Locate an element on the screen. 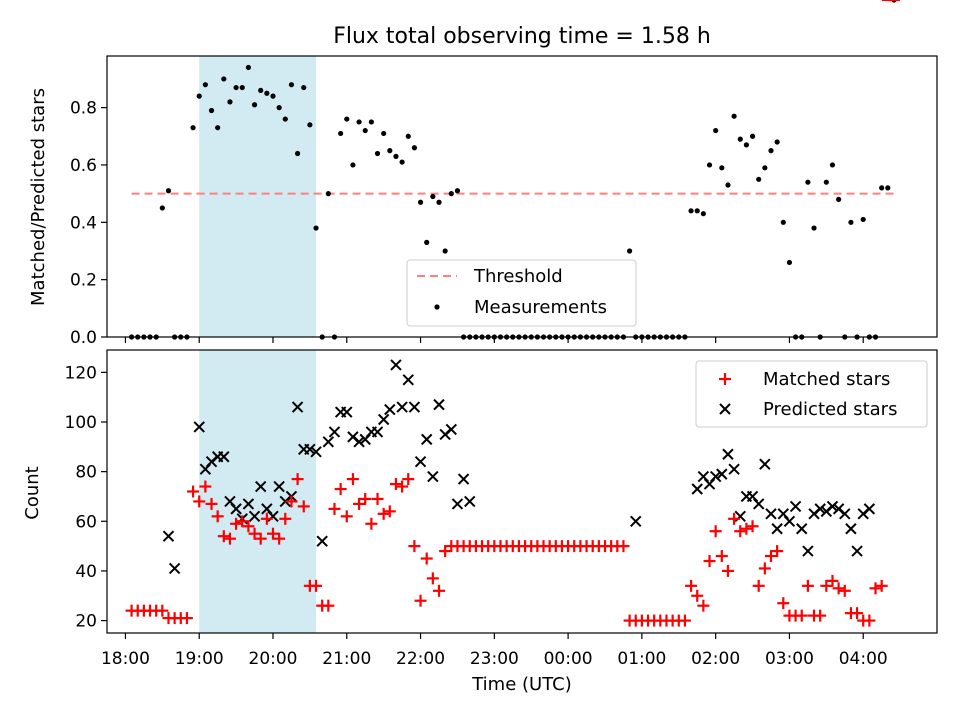 The image size is (960, 720). y-tick-label: 20 is located at coordinates (86, 622).